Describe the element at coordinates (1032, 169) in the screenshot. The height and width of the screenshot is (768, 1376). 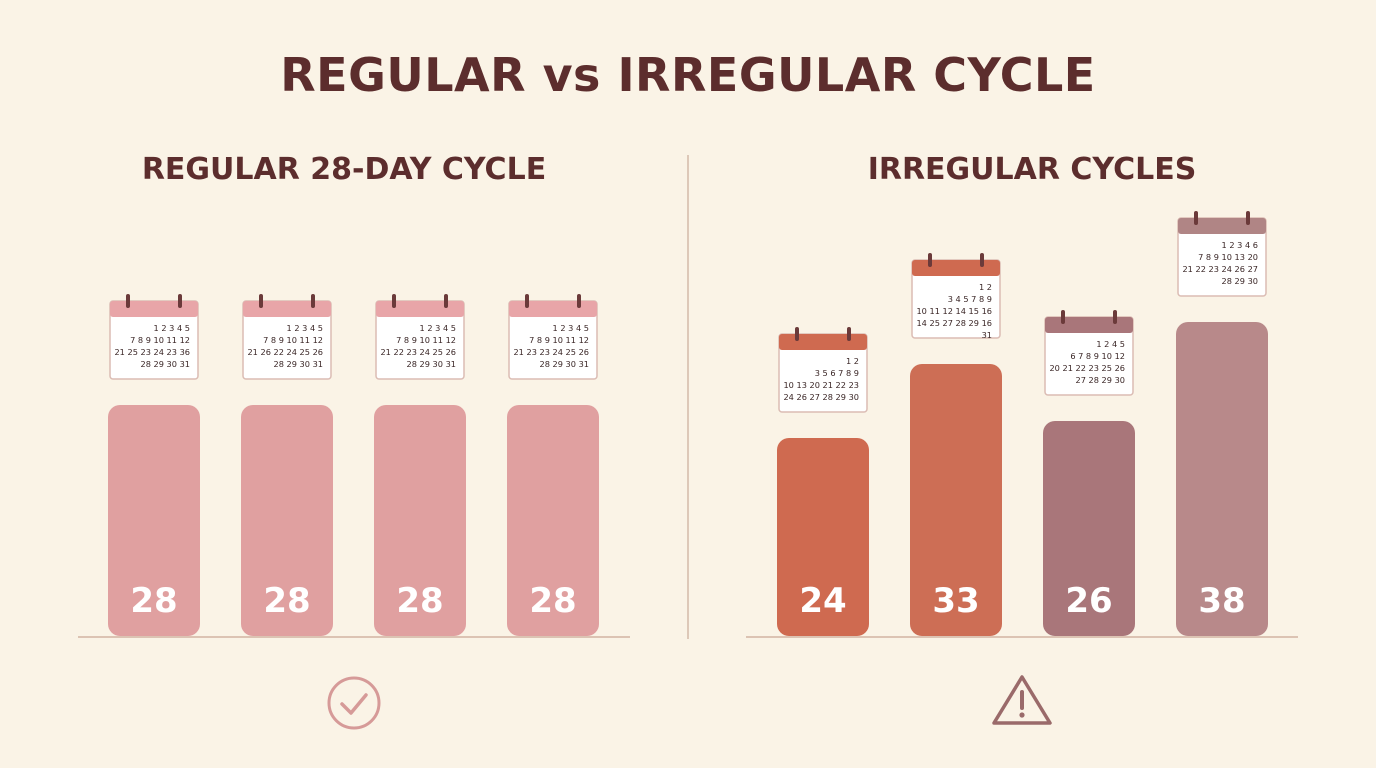
I see `irregular-panel-title: IRREGULAR CYCLES` at that location.